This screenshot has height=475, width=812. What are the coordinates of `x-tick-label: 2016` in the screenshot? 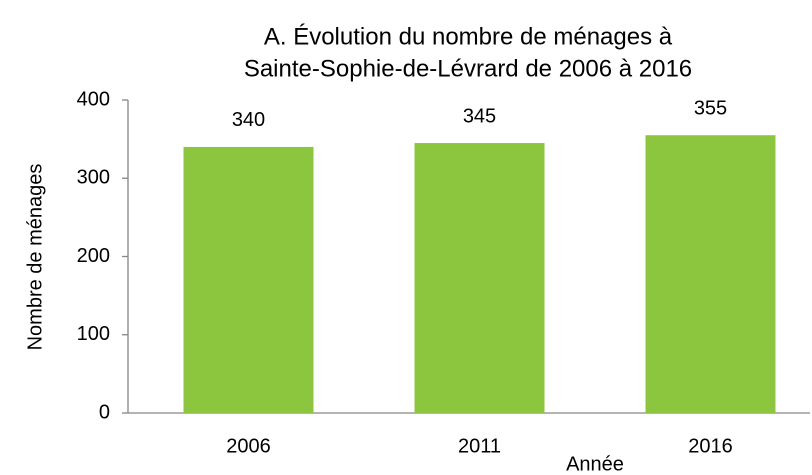 It's located at (710, 446).